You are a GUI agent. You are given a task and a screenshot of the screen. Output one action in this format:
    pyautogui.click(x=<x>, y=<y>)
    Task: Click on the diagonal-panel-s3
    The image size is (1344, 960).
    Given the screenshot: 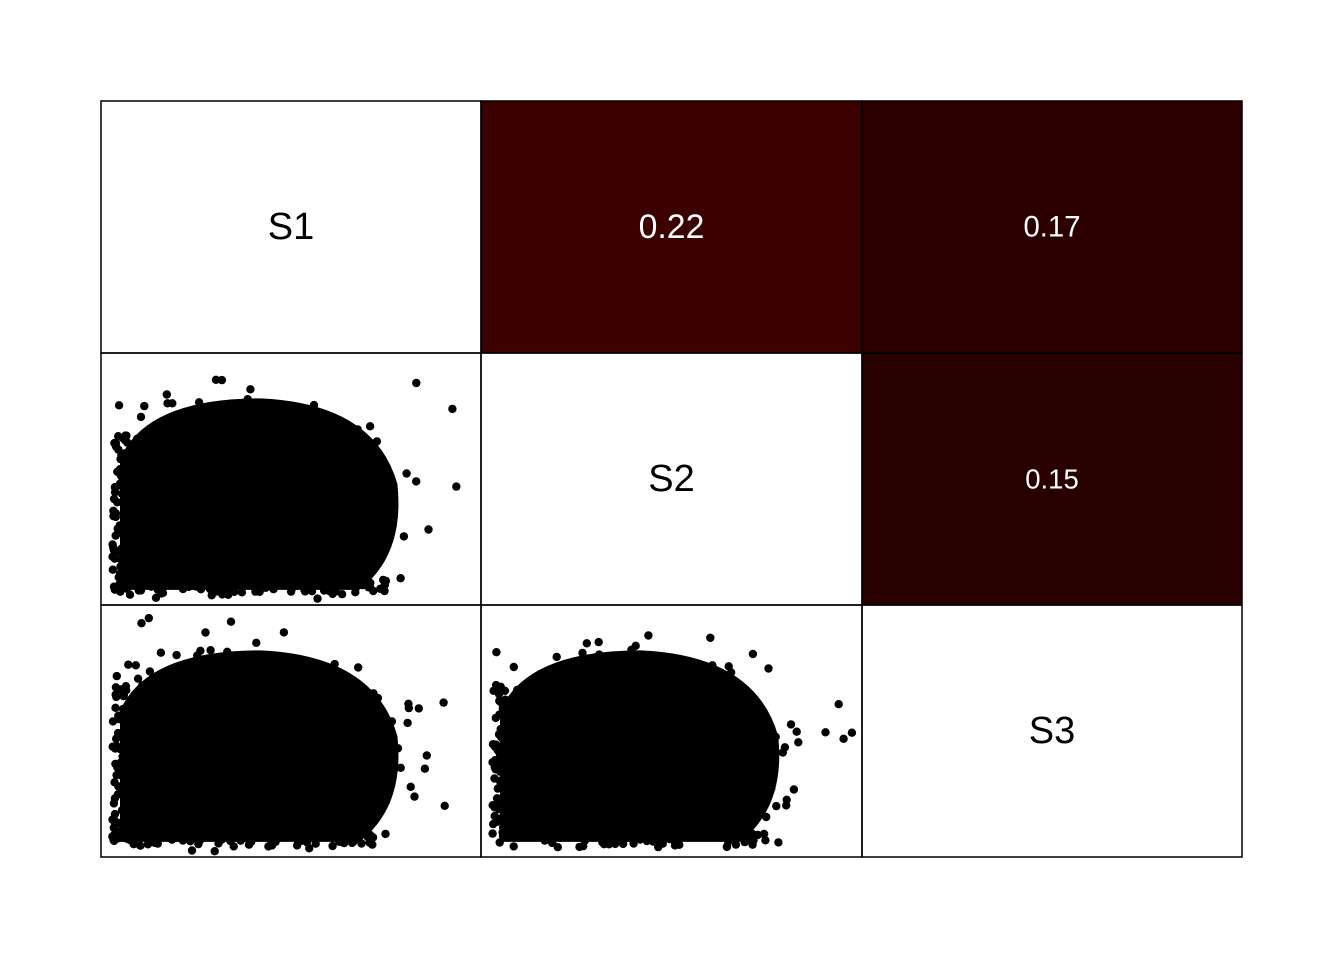 What is the action you would take?
    pyautogui.click(x=1052, y=731)
    